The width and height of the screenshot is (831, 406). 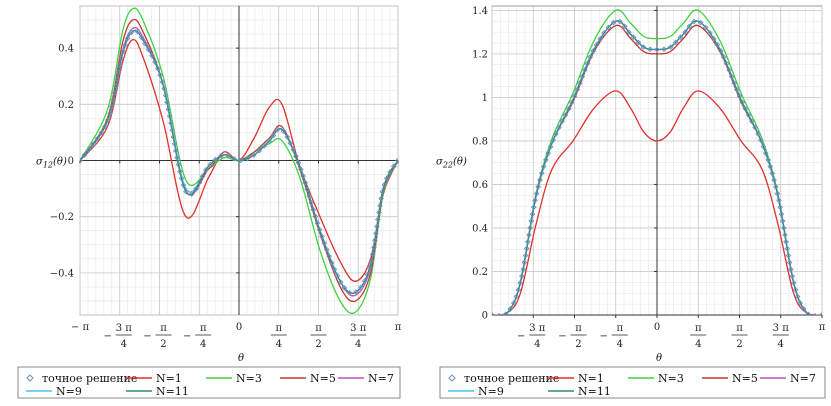 I want to click on y-tick-label: 1.2, so click(x=480, y=54).